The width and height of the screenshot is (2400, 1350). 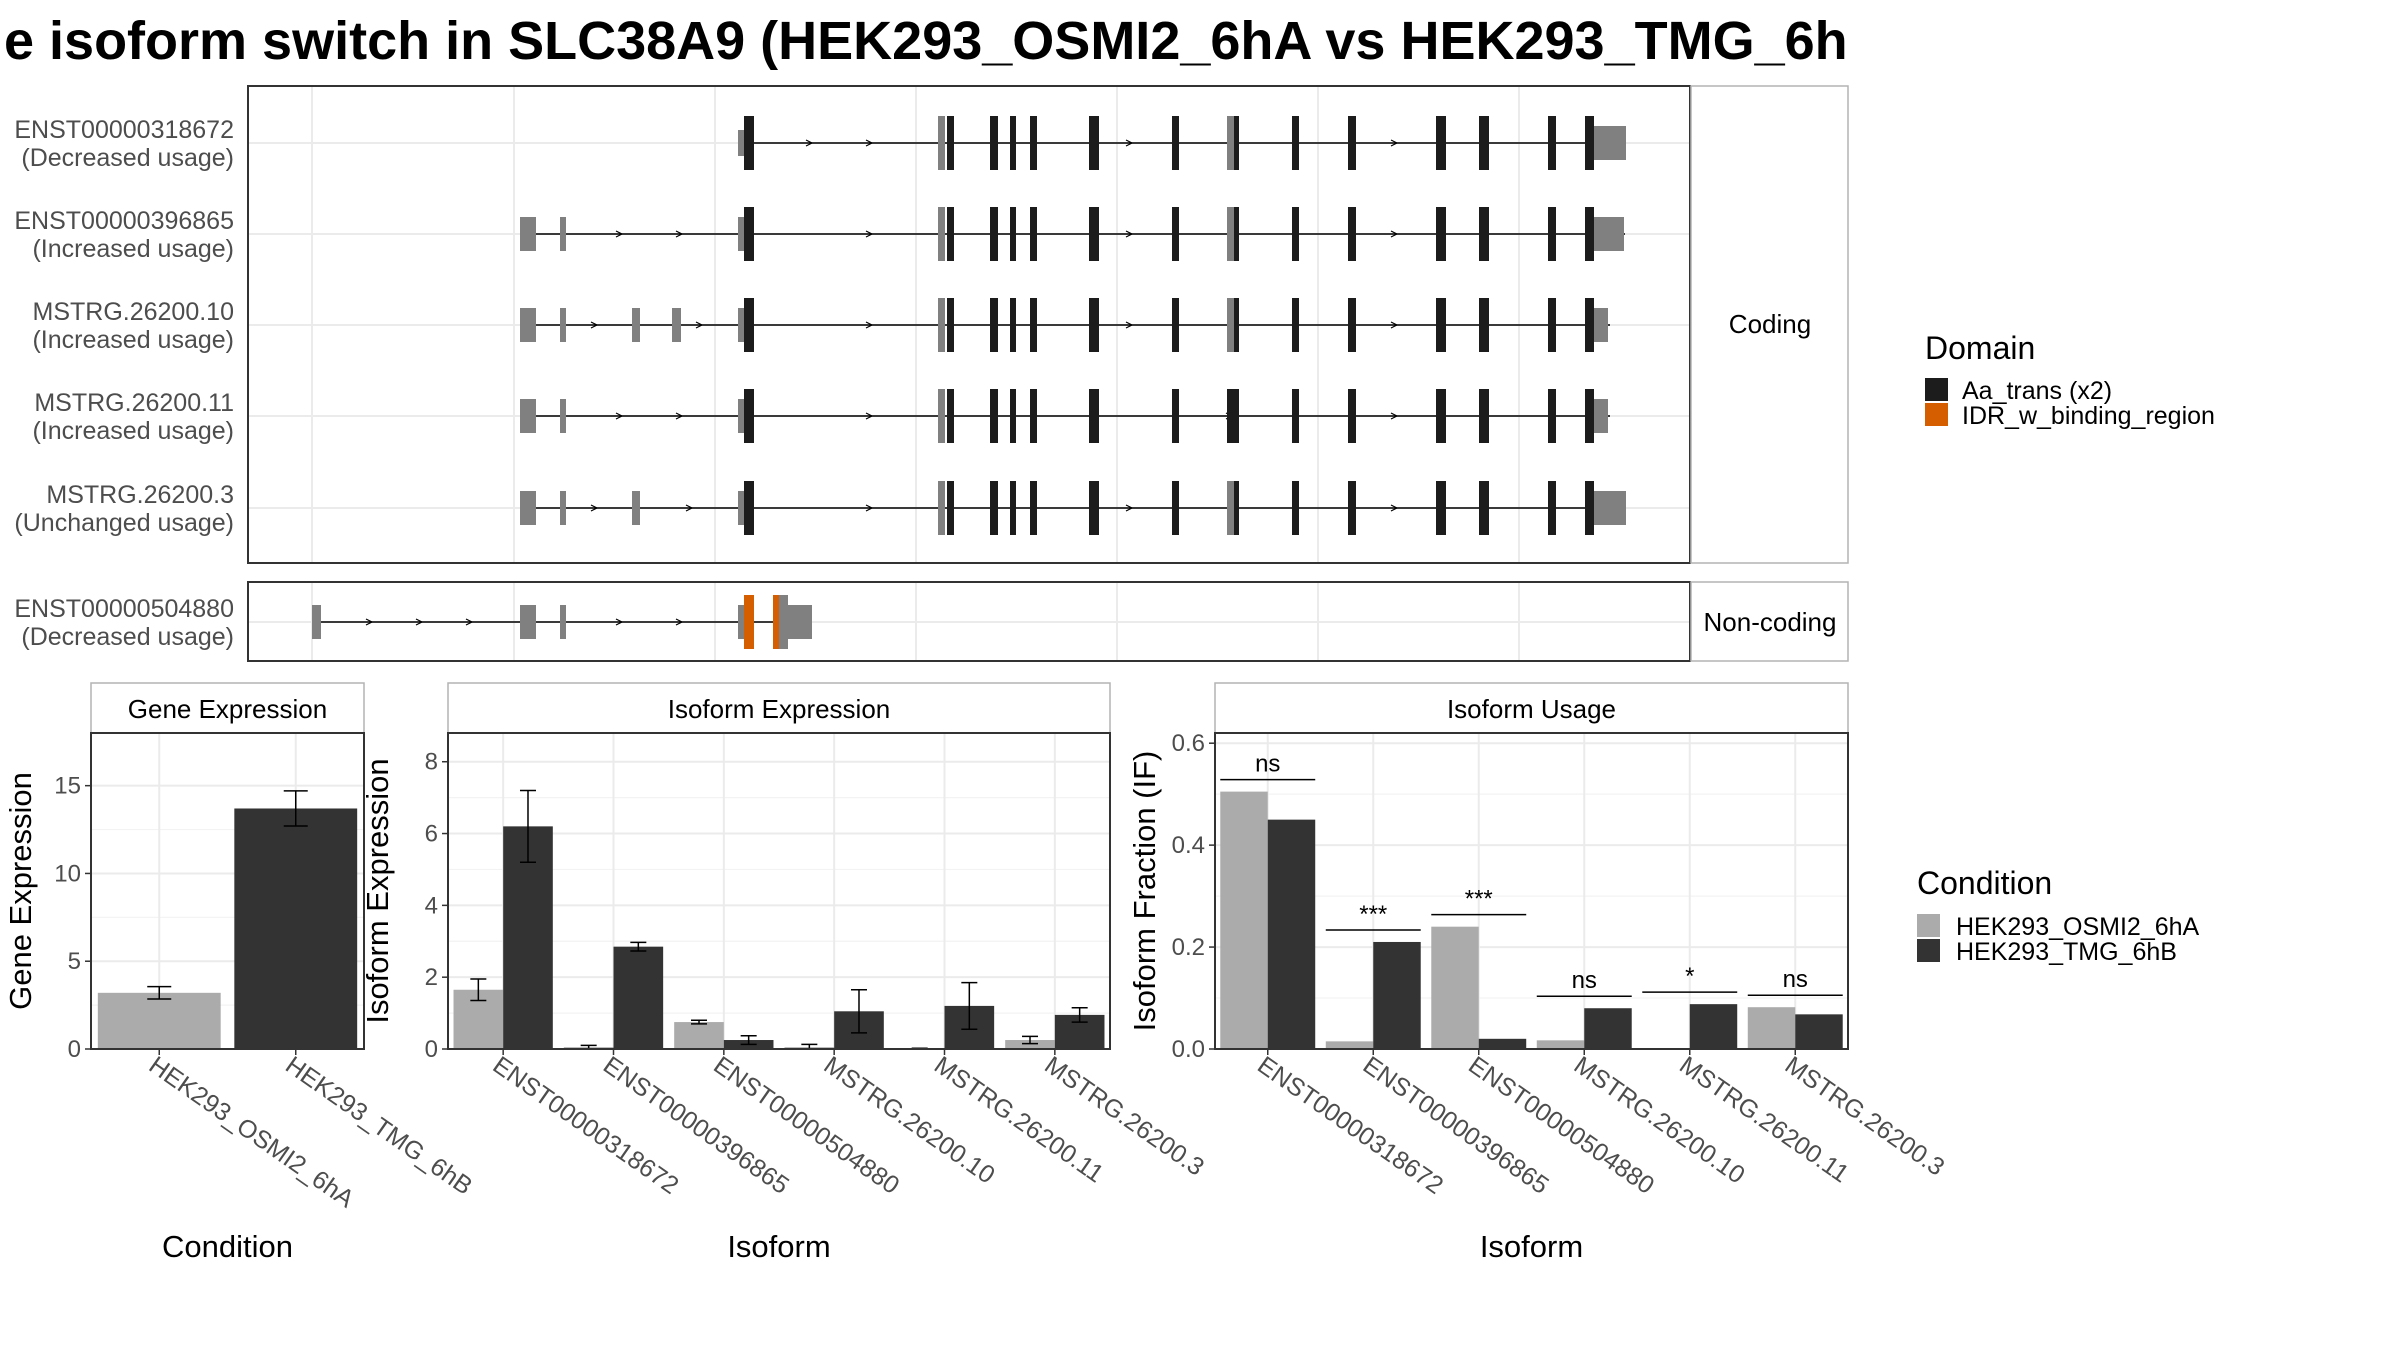 I want to click on bar-HEK293_OSMI2_6hA-ENST00000504880, so click(x=1455, y=987).